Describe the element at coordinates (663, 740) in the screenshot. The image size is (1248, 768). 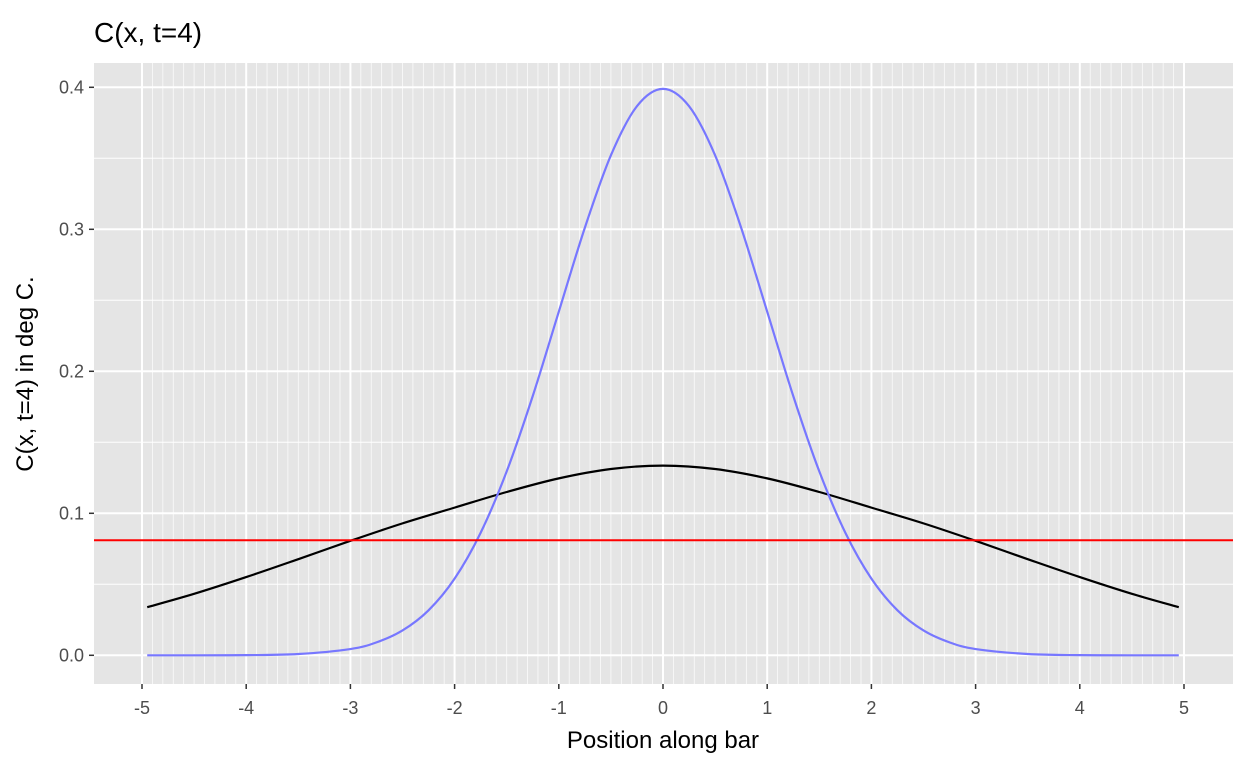
I see `x-axis-title: Position along bar` at that location.